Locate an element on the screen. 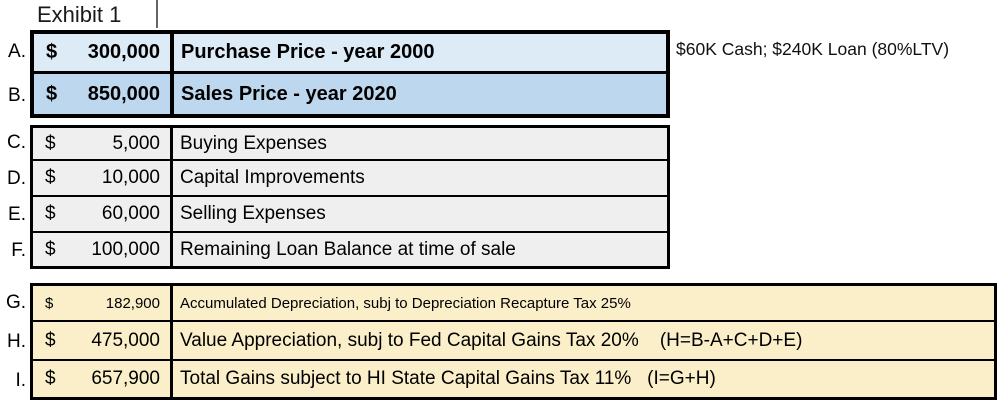 The image size is (1000, 402). amount-cell: $ 850,000 is located at coordinates (104, 94).